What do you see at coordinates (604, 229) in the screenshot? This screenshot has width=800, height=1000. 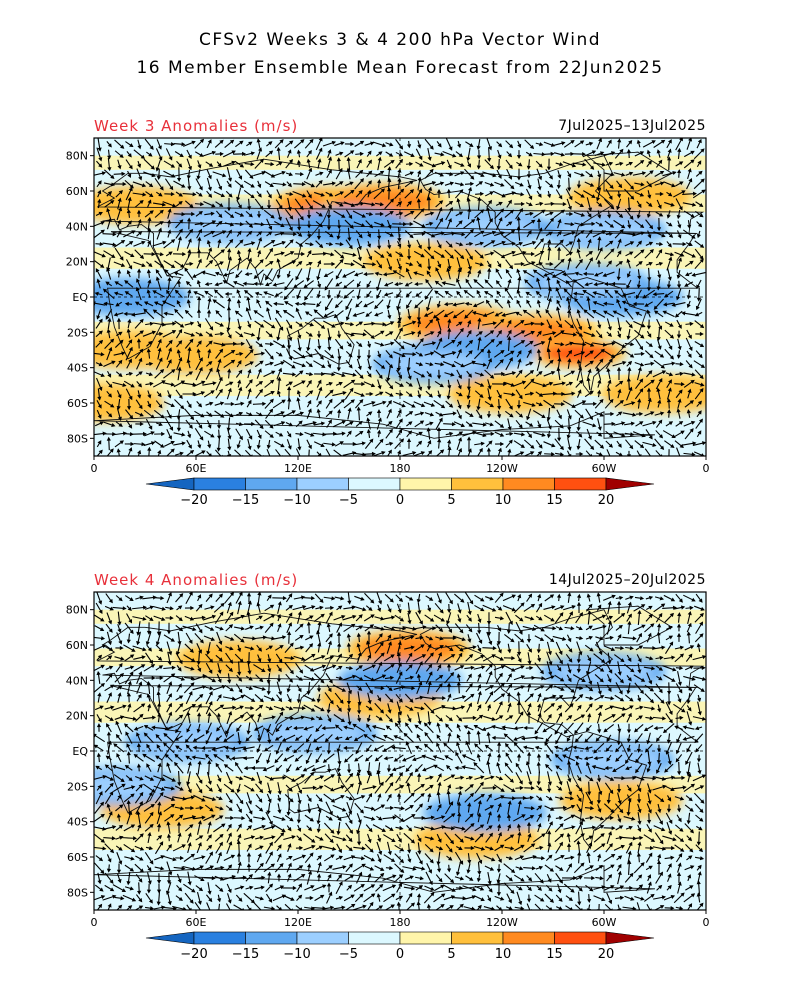 I see `anomaly-core` at bounding box center [604, 229].